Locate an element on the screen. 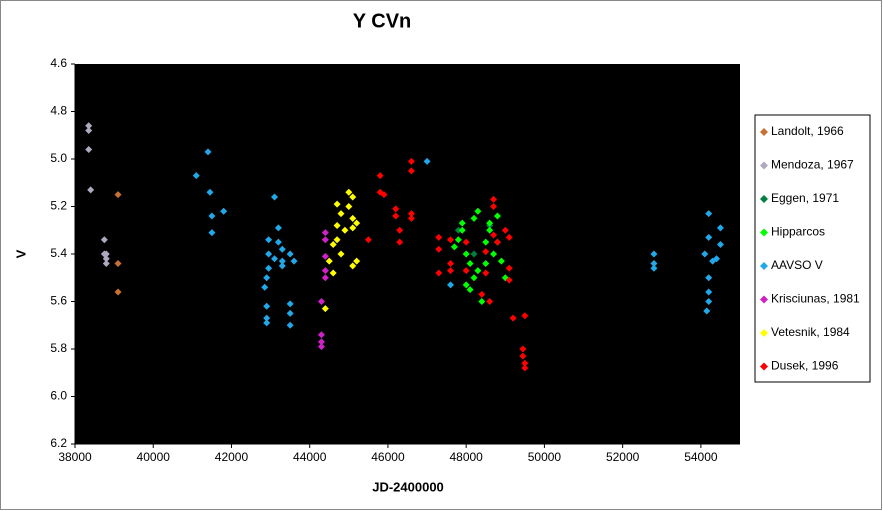 Image resolution: width=883 pixels, height=511 pixels. legend-text: Krisciunas, 1981 is located at coordinates (815, 299).